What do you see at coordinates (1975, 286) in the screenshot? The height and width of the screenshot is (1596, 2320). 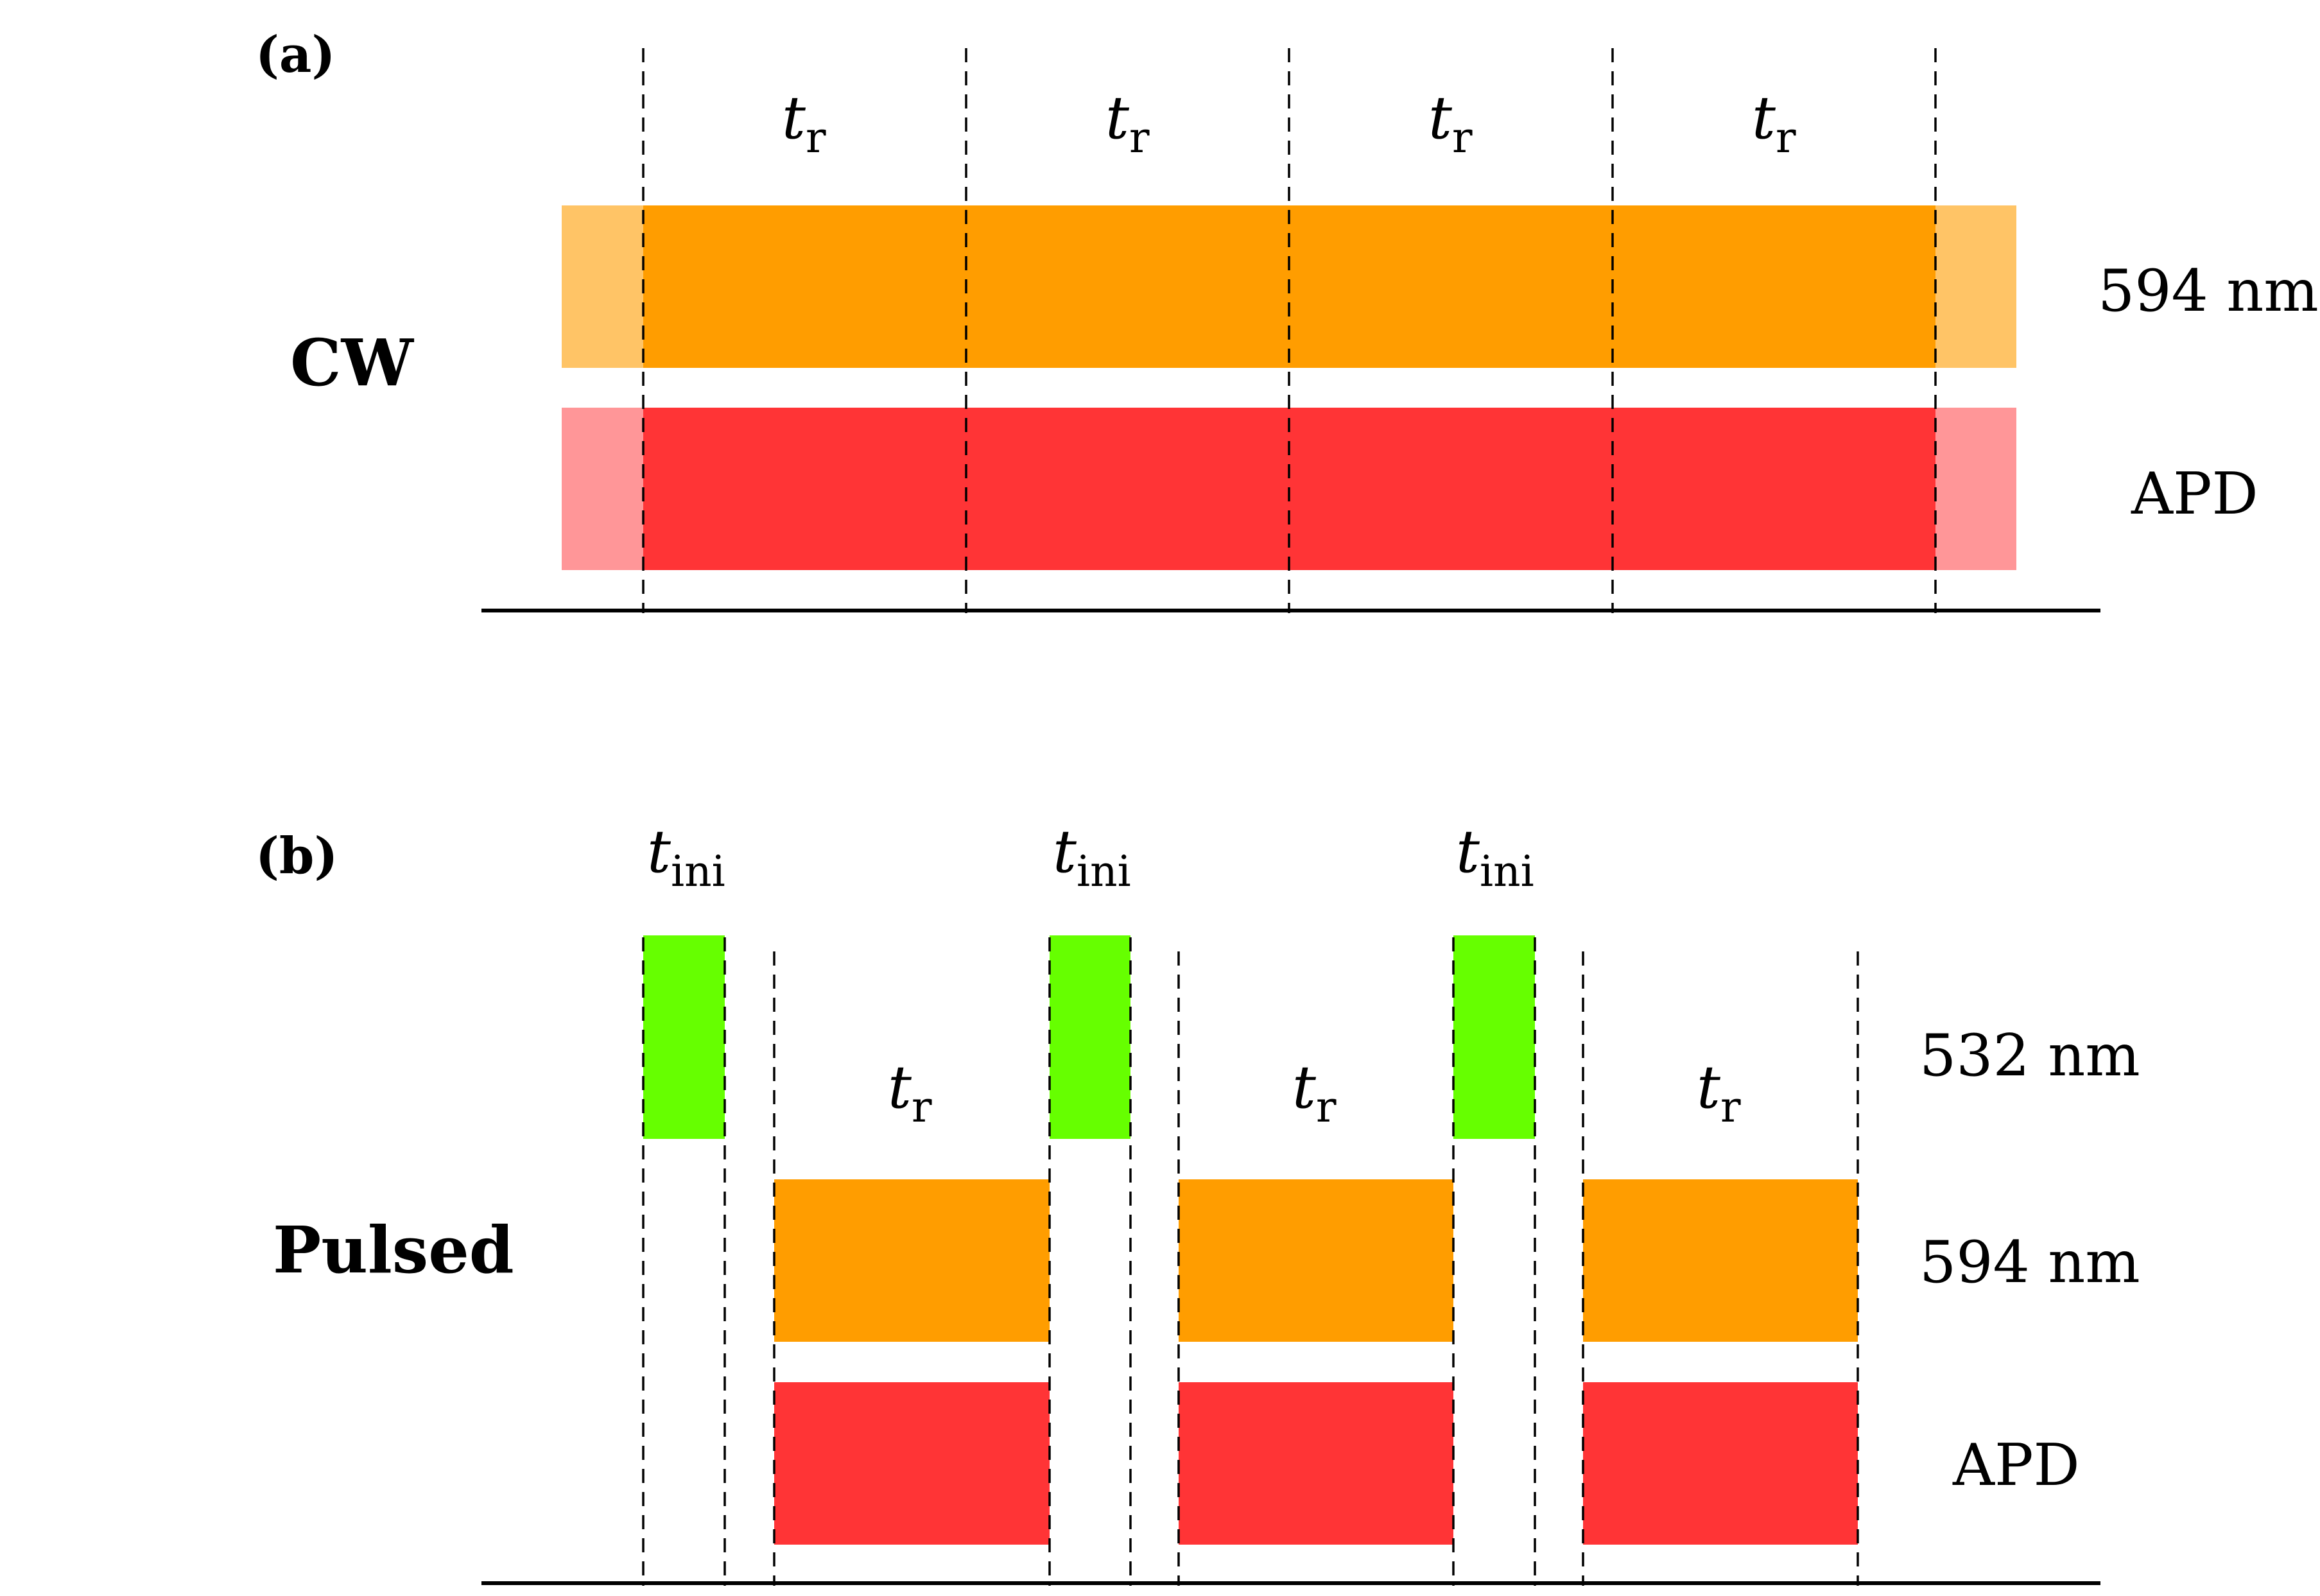 I see `cw-594nm-bar-tail` at bounding box center [1975, 286].